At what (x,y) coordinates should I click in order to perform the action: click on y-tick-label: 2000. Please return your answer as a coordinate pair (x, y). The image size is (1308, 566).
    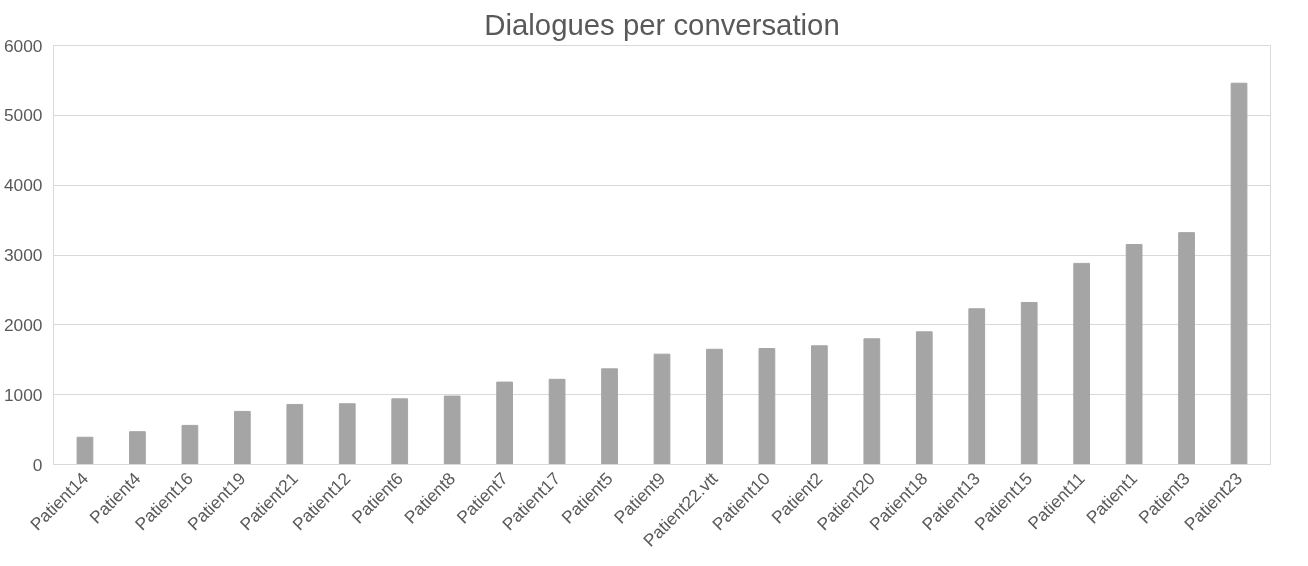
    Looking at the image, I should click on (23, 324).